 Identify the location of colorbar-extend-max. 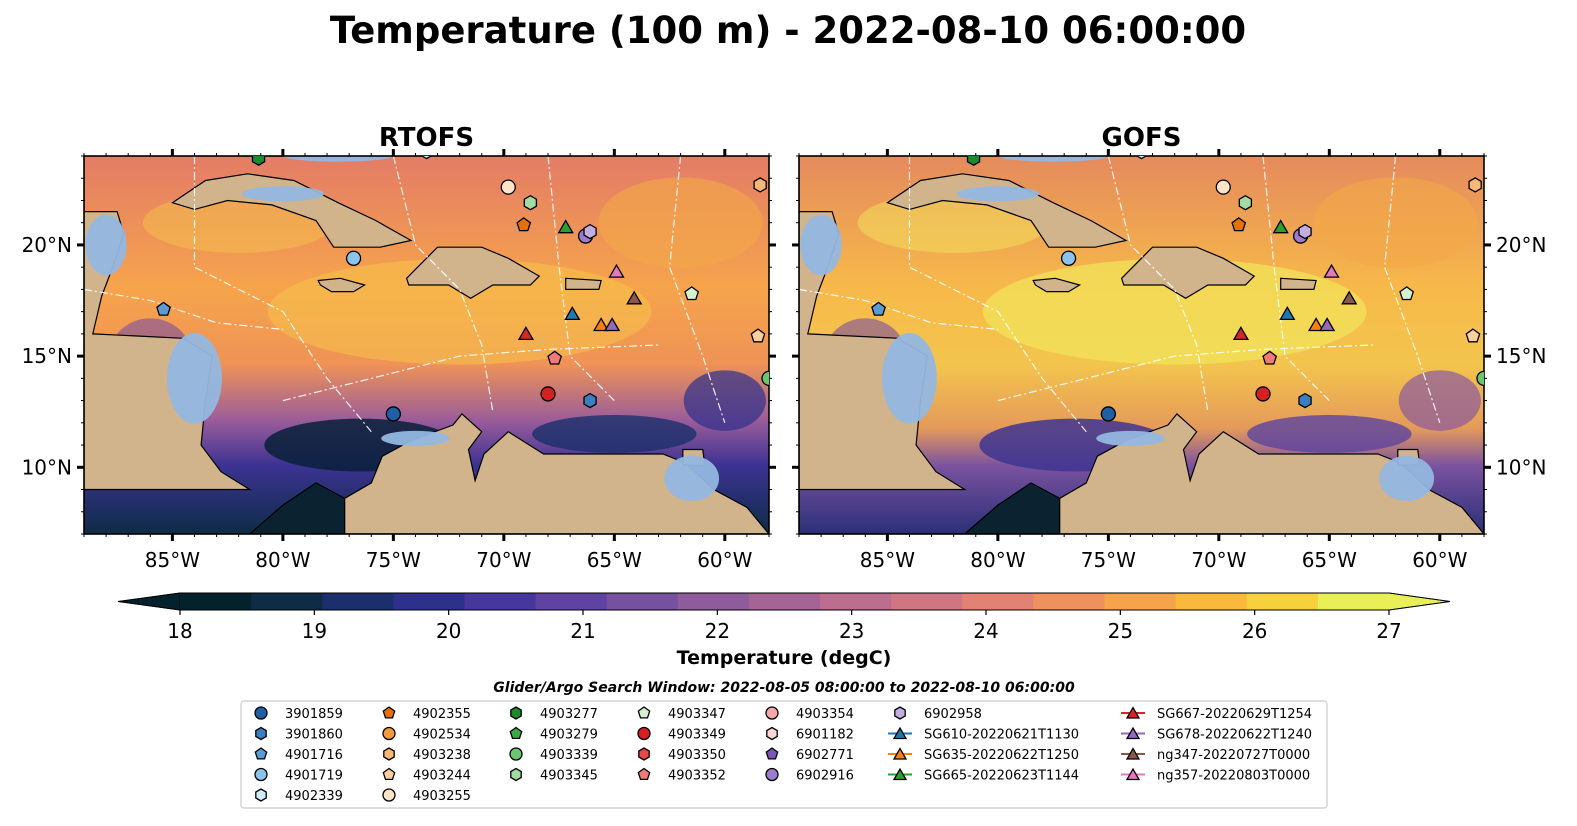
(1419, 601).